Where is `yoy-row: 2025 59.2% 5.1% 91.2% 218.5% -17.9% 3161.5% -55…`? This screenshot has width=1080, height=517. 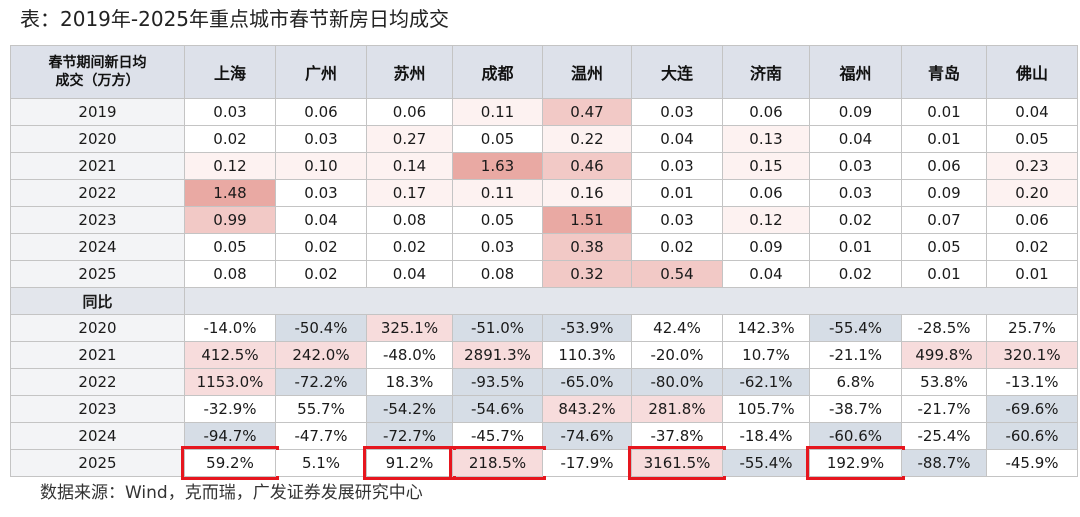 yoy-row: 2025 59.2% 5.1% 91.2% 218.5% -17.9% 3161.5% -55… is located at coordinates (544, 463).